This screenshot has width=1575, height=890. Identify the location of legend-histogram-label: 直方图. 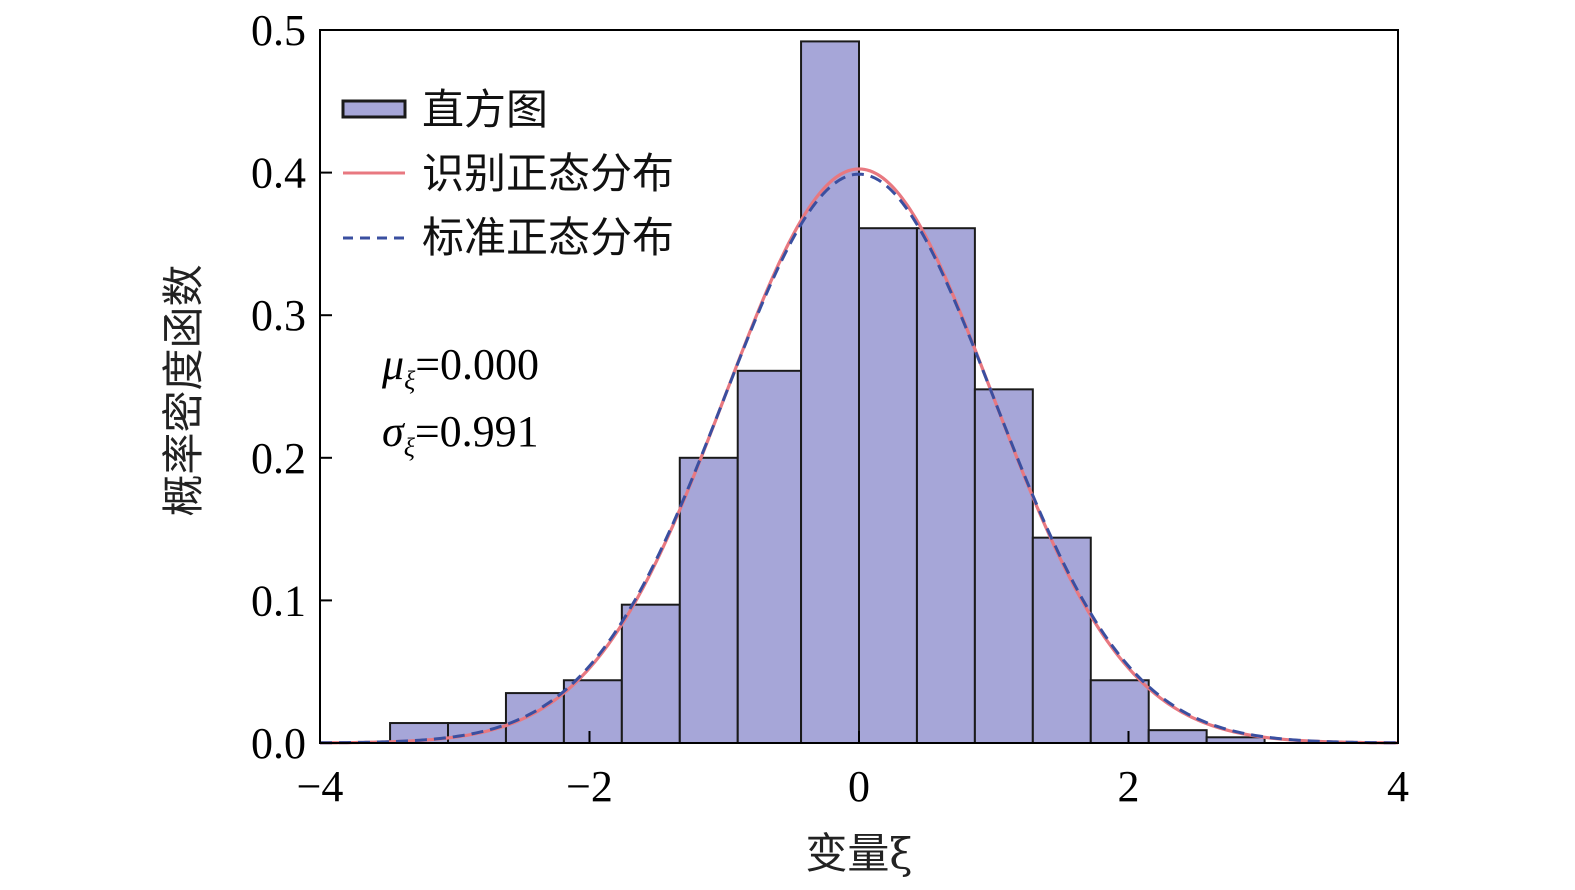
(485, 109).